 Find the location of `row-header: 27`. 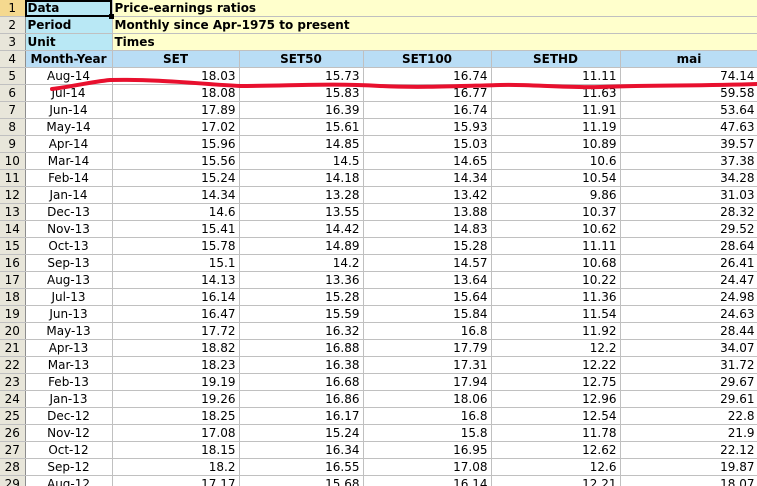

row-header: 27 is located at coordinates (13, 450).